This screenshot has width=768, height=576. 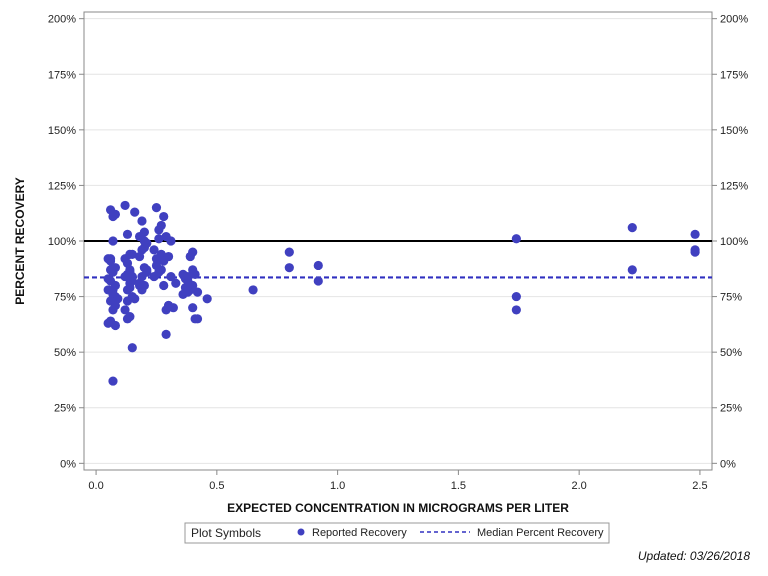 What do you see at coordinates (734, 186) in the screenshot?
I see `y-tick-label-right: 125%` at bounding box center [734, 186].